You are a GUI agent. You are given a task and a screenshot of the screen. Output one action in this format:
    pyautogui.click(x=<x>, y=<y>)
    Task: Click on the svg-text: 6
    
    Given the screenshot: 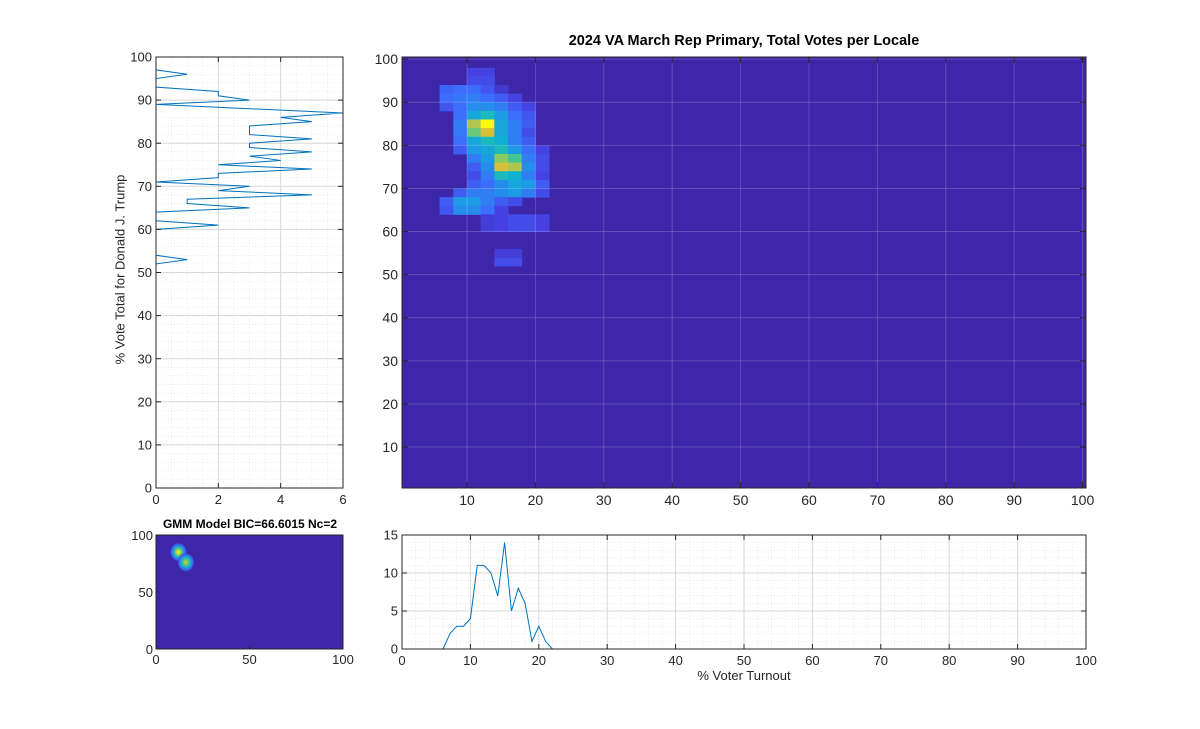 What is the action you would take?
    pyautogui.click(x=342, y=499)
    